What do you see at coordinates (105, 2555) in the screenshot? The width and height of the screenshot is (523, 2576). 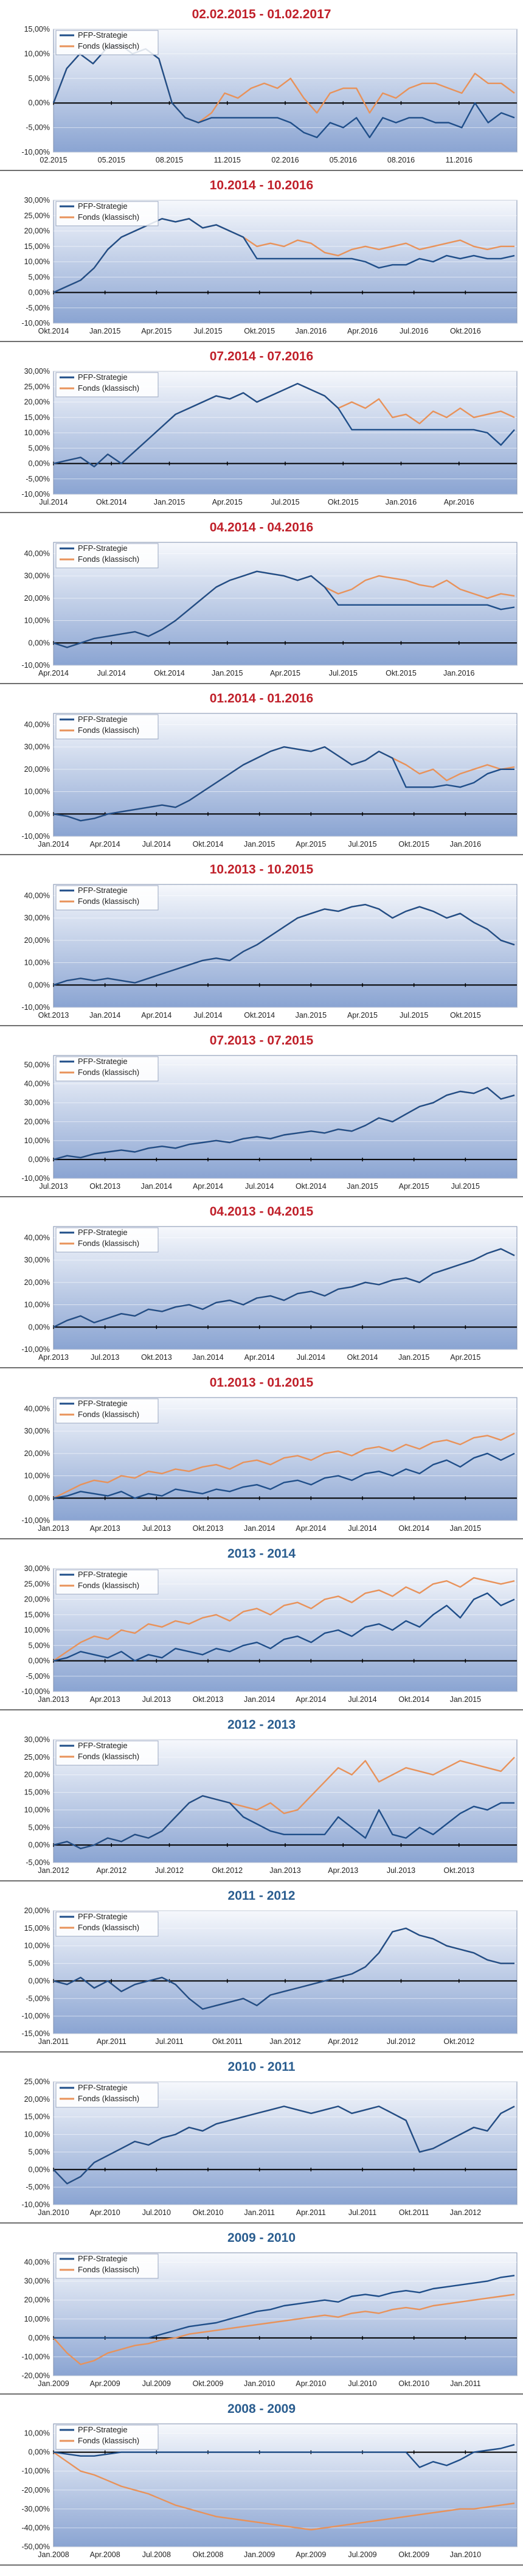 I see `x-tick-label: Apr.2008` at bounding box center [105, 2555].